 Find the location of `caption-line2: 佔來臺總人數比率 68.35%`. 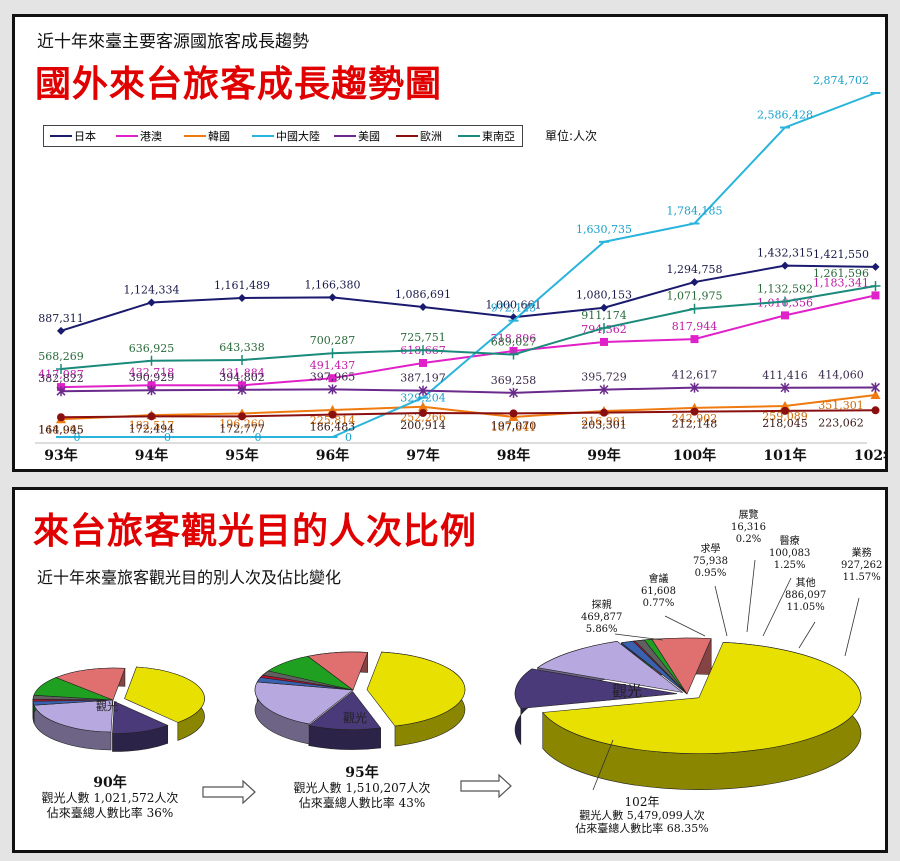

caption-line2: 佔來臺總人數比率 68.35% is located at coordinates (642, 828).